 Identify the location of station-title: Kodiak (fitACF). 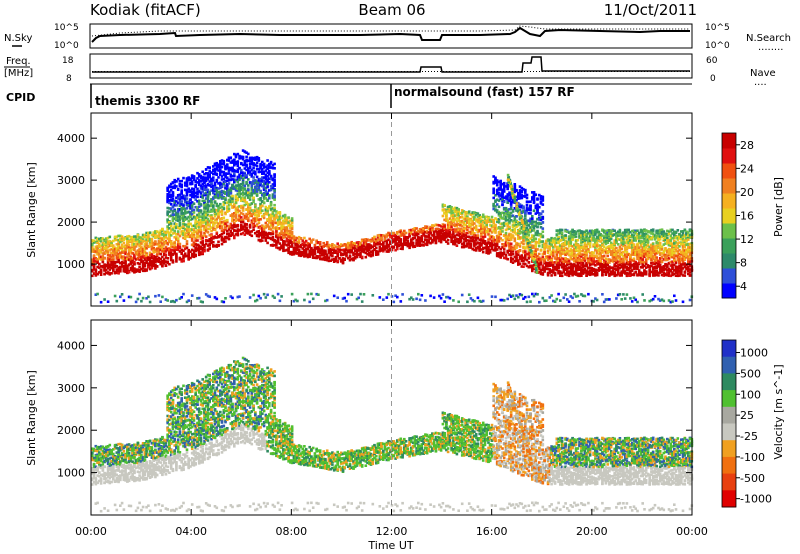
(145, 10).